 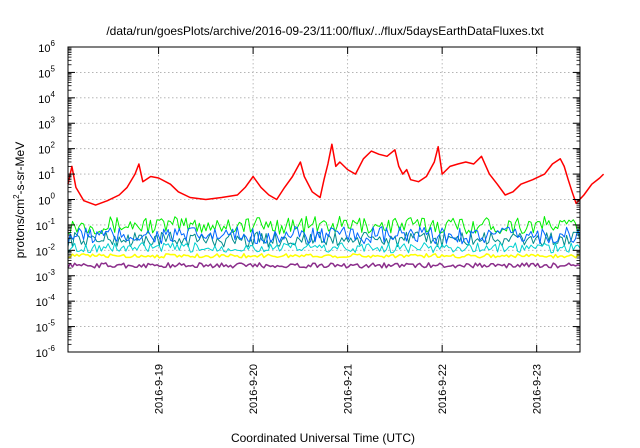 I want to click on y-tick-label: 10⁻¹, so click(x=46, y=225).